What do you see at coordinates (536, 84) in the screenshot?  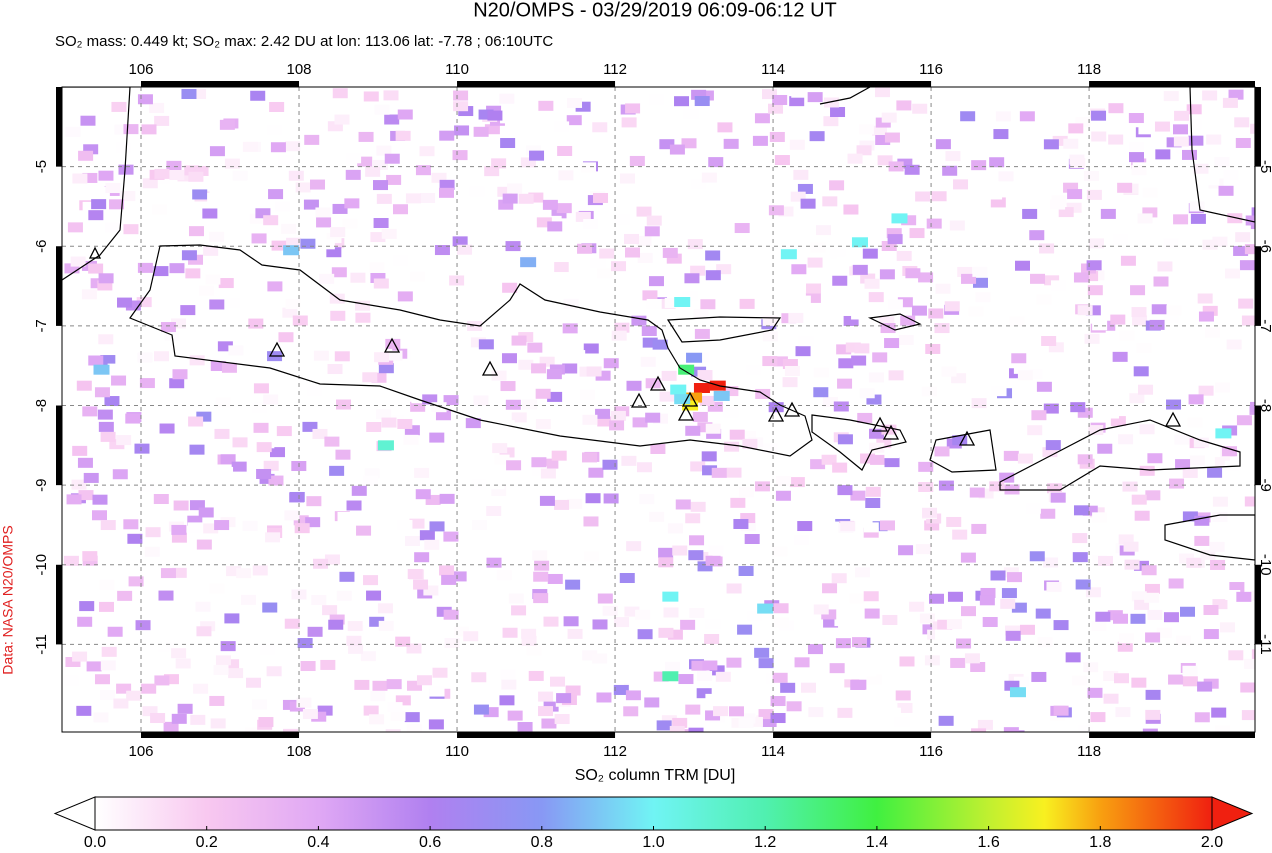 I see `frame-bar` at bounding box center [536, 84].